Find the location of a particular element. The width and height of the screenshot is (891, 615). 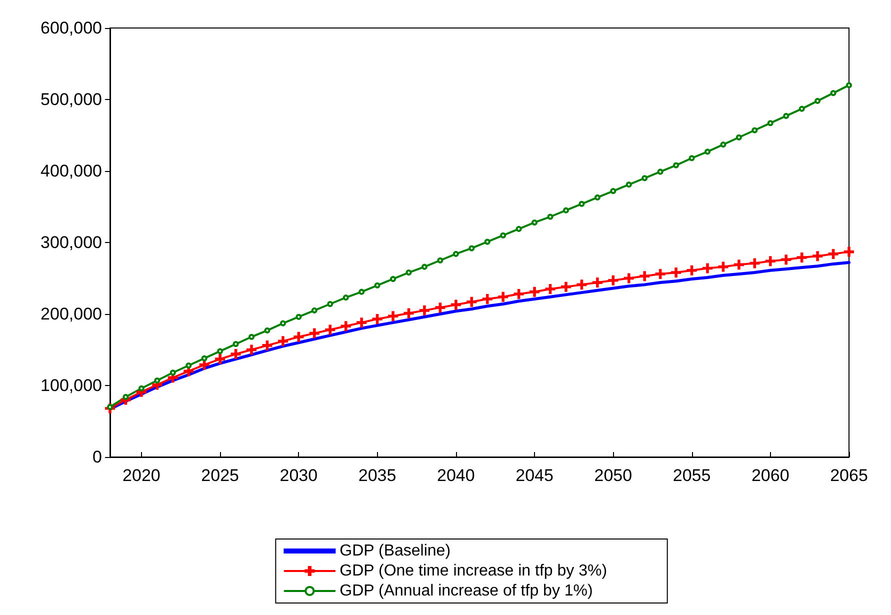

x-tick-label: 2040 is located at coordinates (456, 475).